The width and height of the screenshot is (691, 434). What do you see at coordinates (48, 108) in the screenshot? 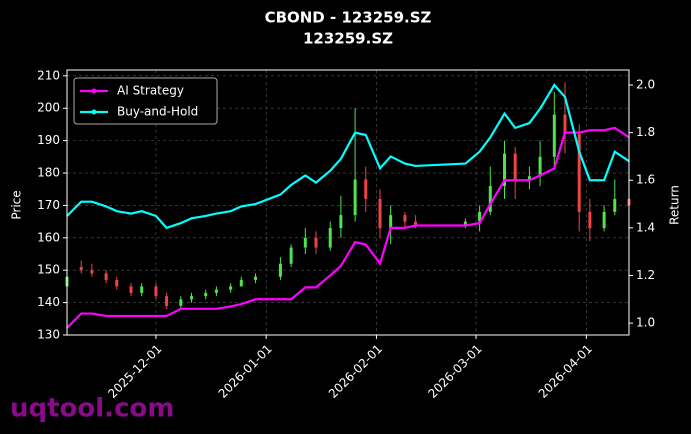
I see `y-tick-label: 200` at bounding box center [48, 108].